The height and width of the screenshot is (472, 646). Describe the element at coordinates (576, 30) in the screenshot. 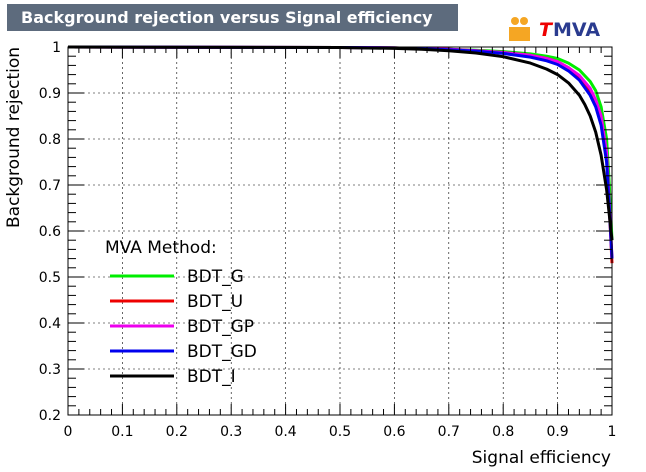

I see `logo-text: MVA` at that location.